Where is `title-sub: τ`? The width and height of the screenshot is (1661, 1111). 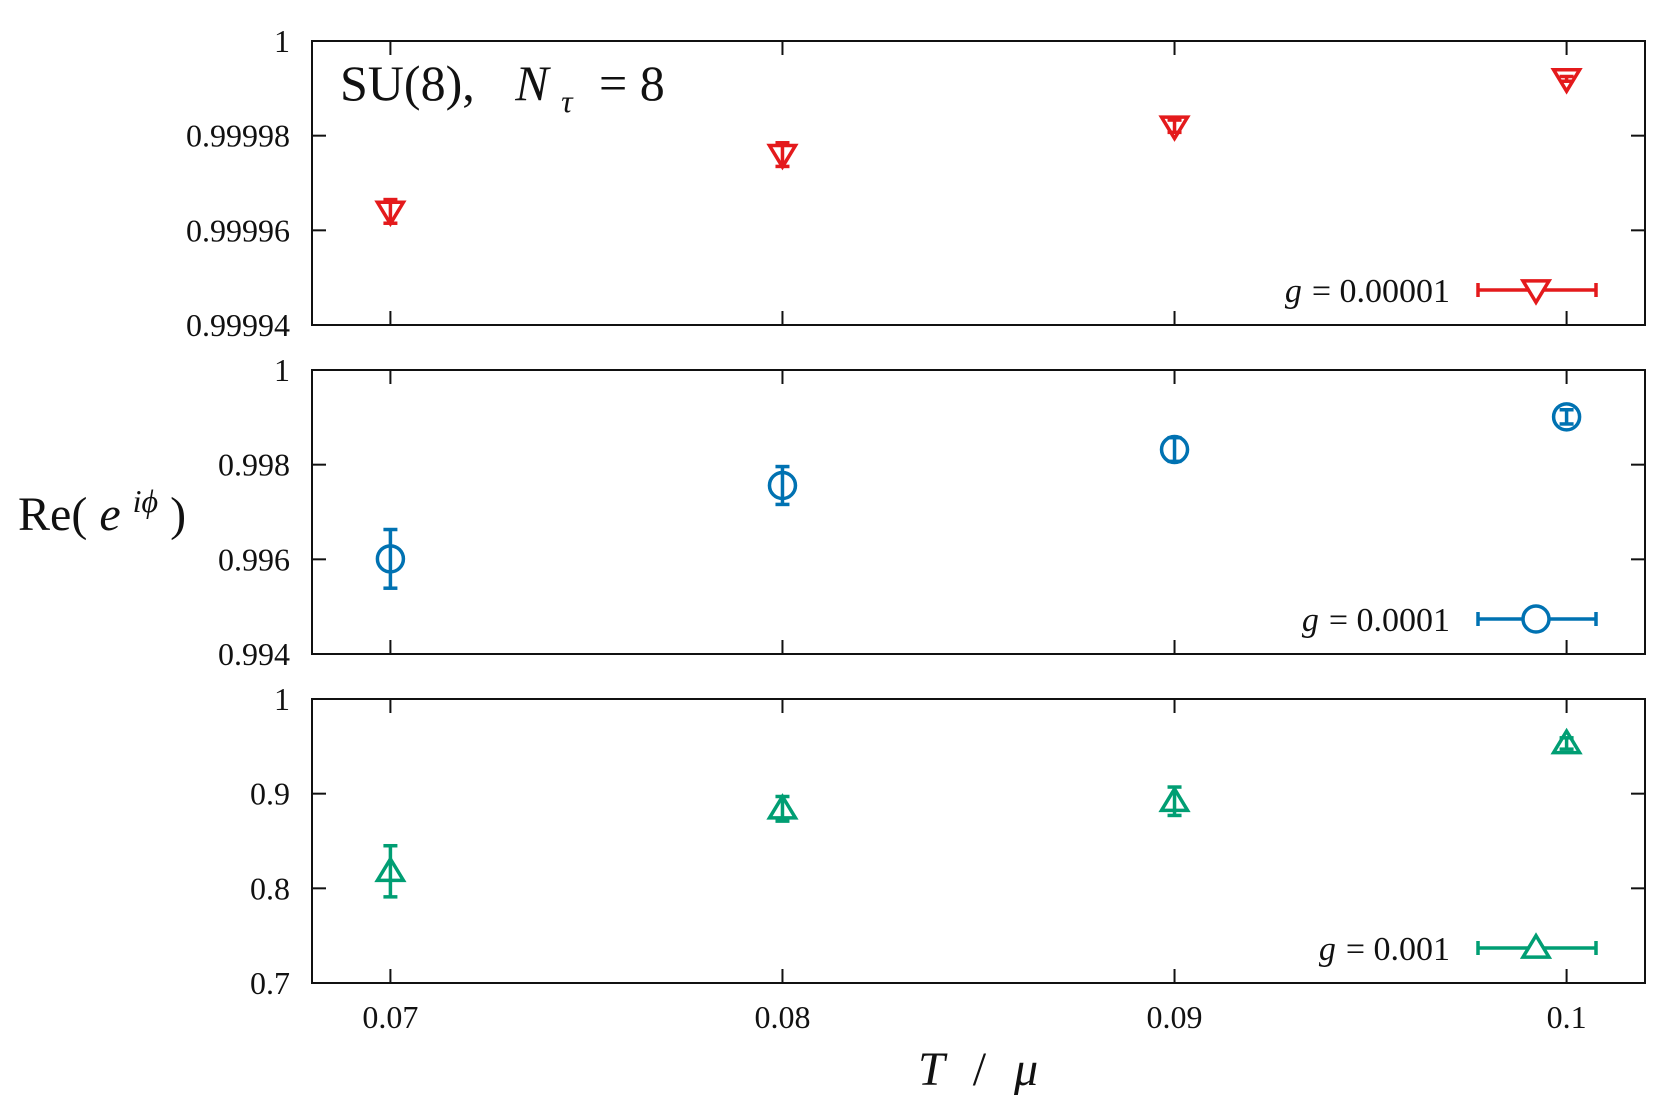
title-sub: τ is located at coordinates (567, 101).